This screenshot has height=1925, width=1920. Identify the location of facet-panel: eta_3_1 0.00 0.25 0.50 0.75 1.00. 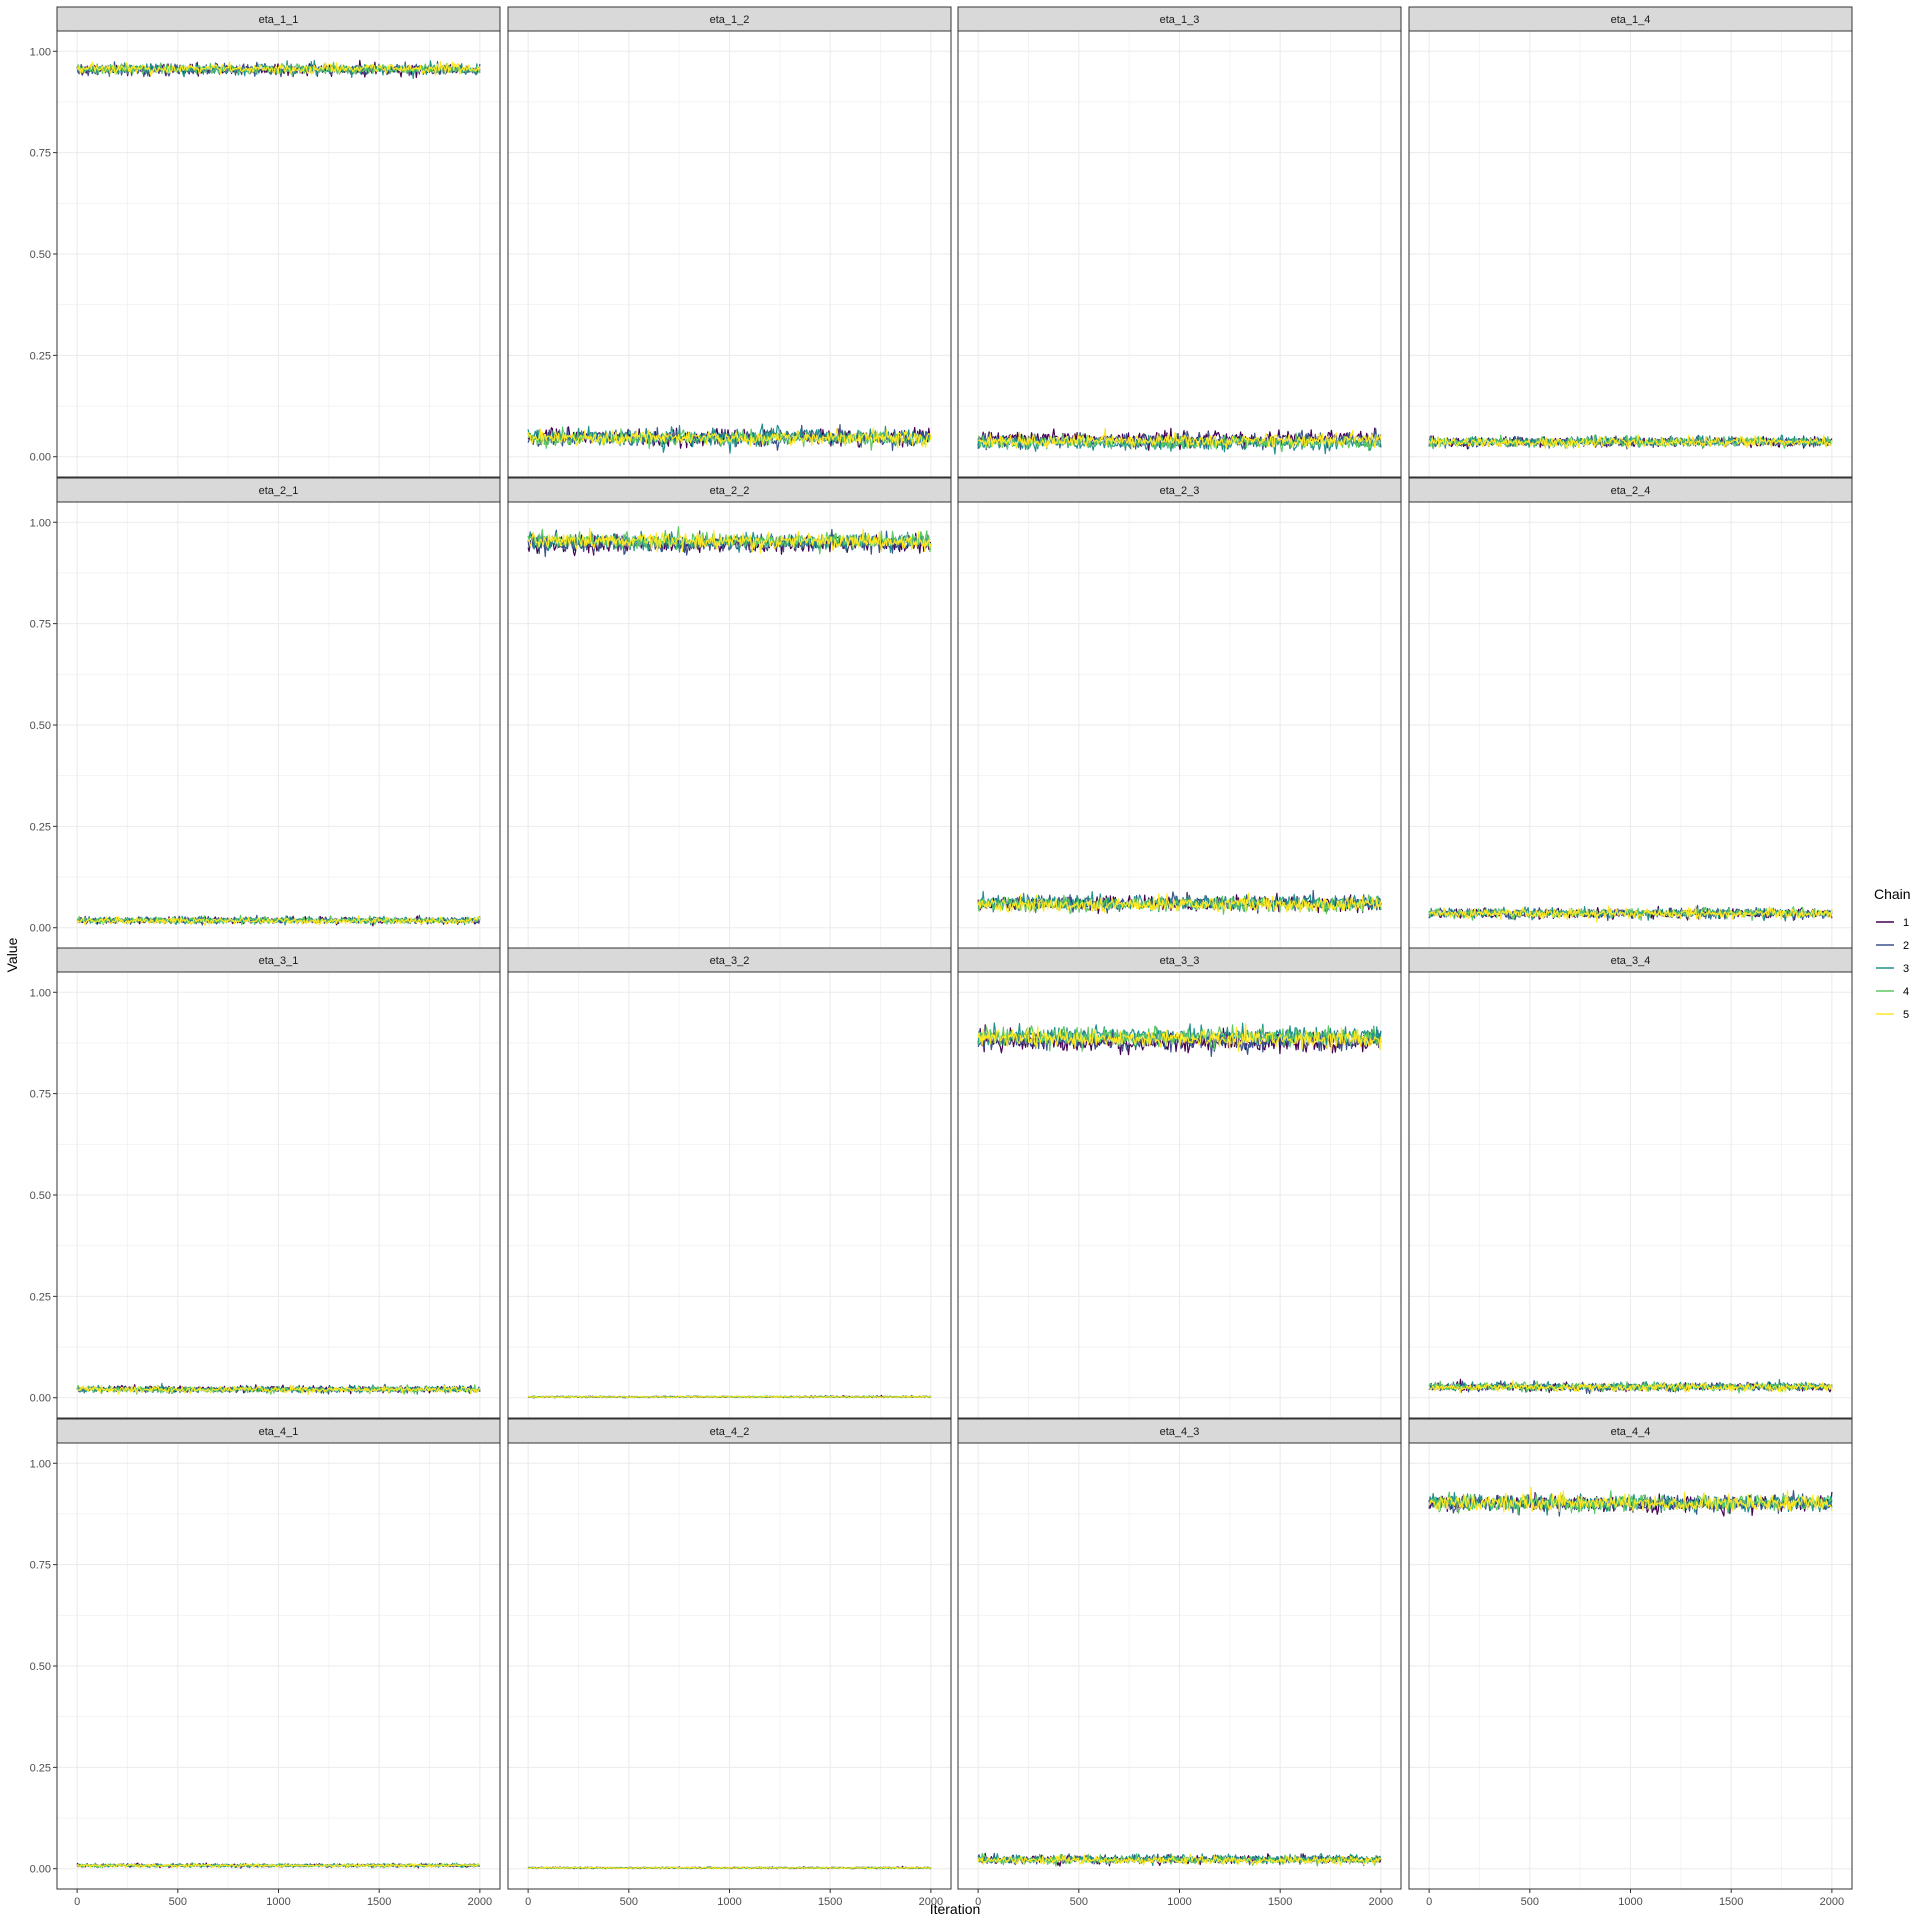
(265, 1183).